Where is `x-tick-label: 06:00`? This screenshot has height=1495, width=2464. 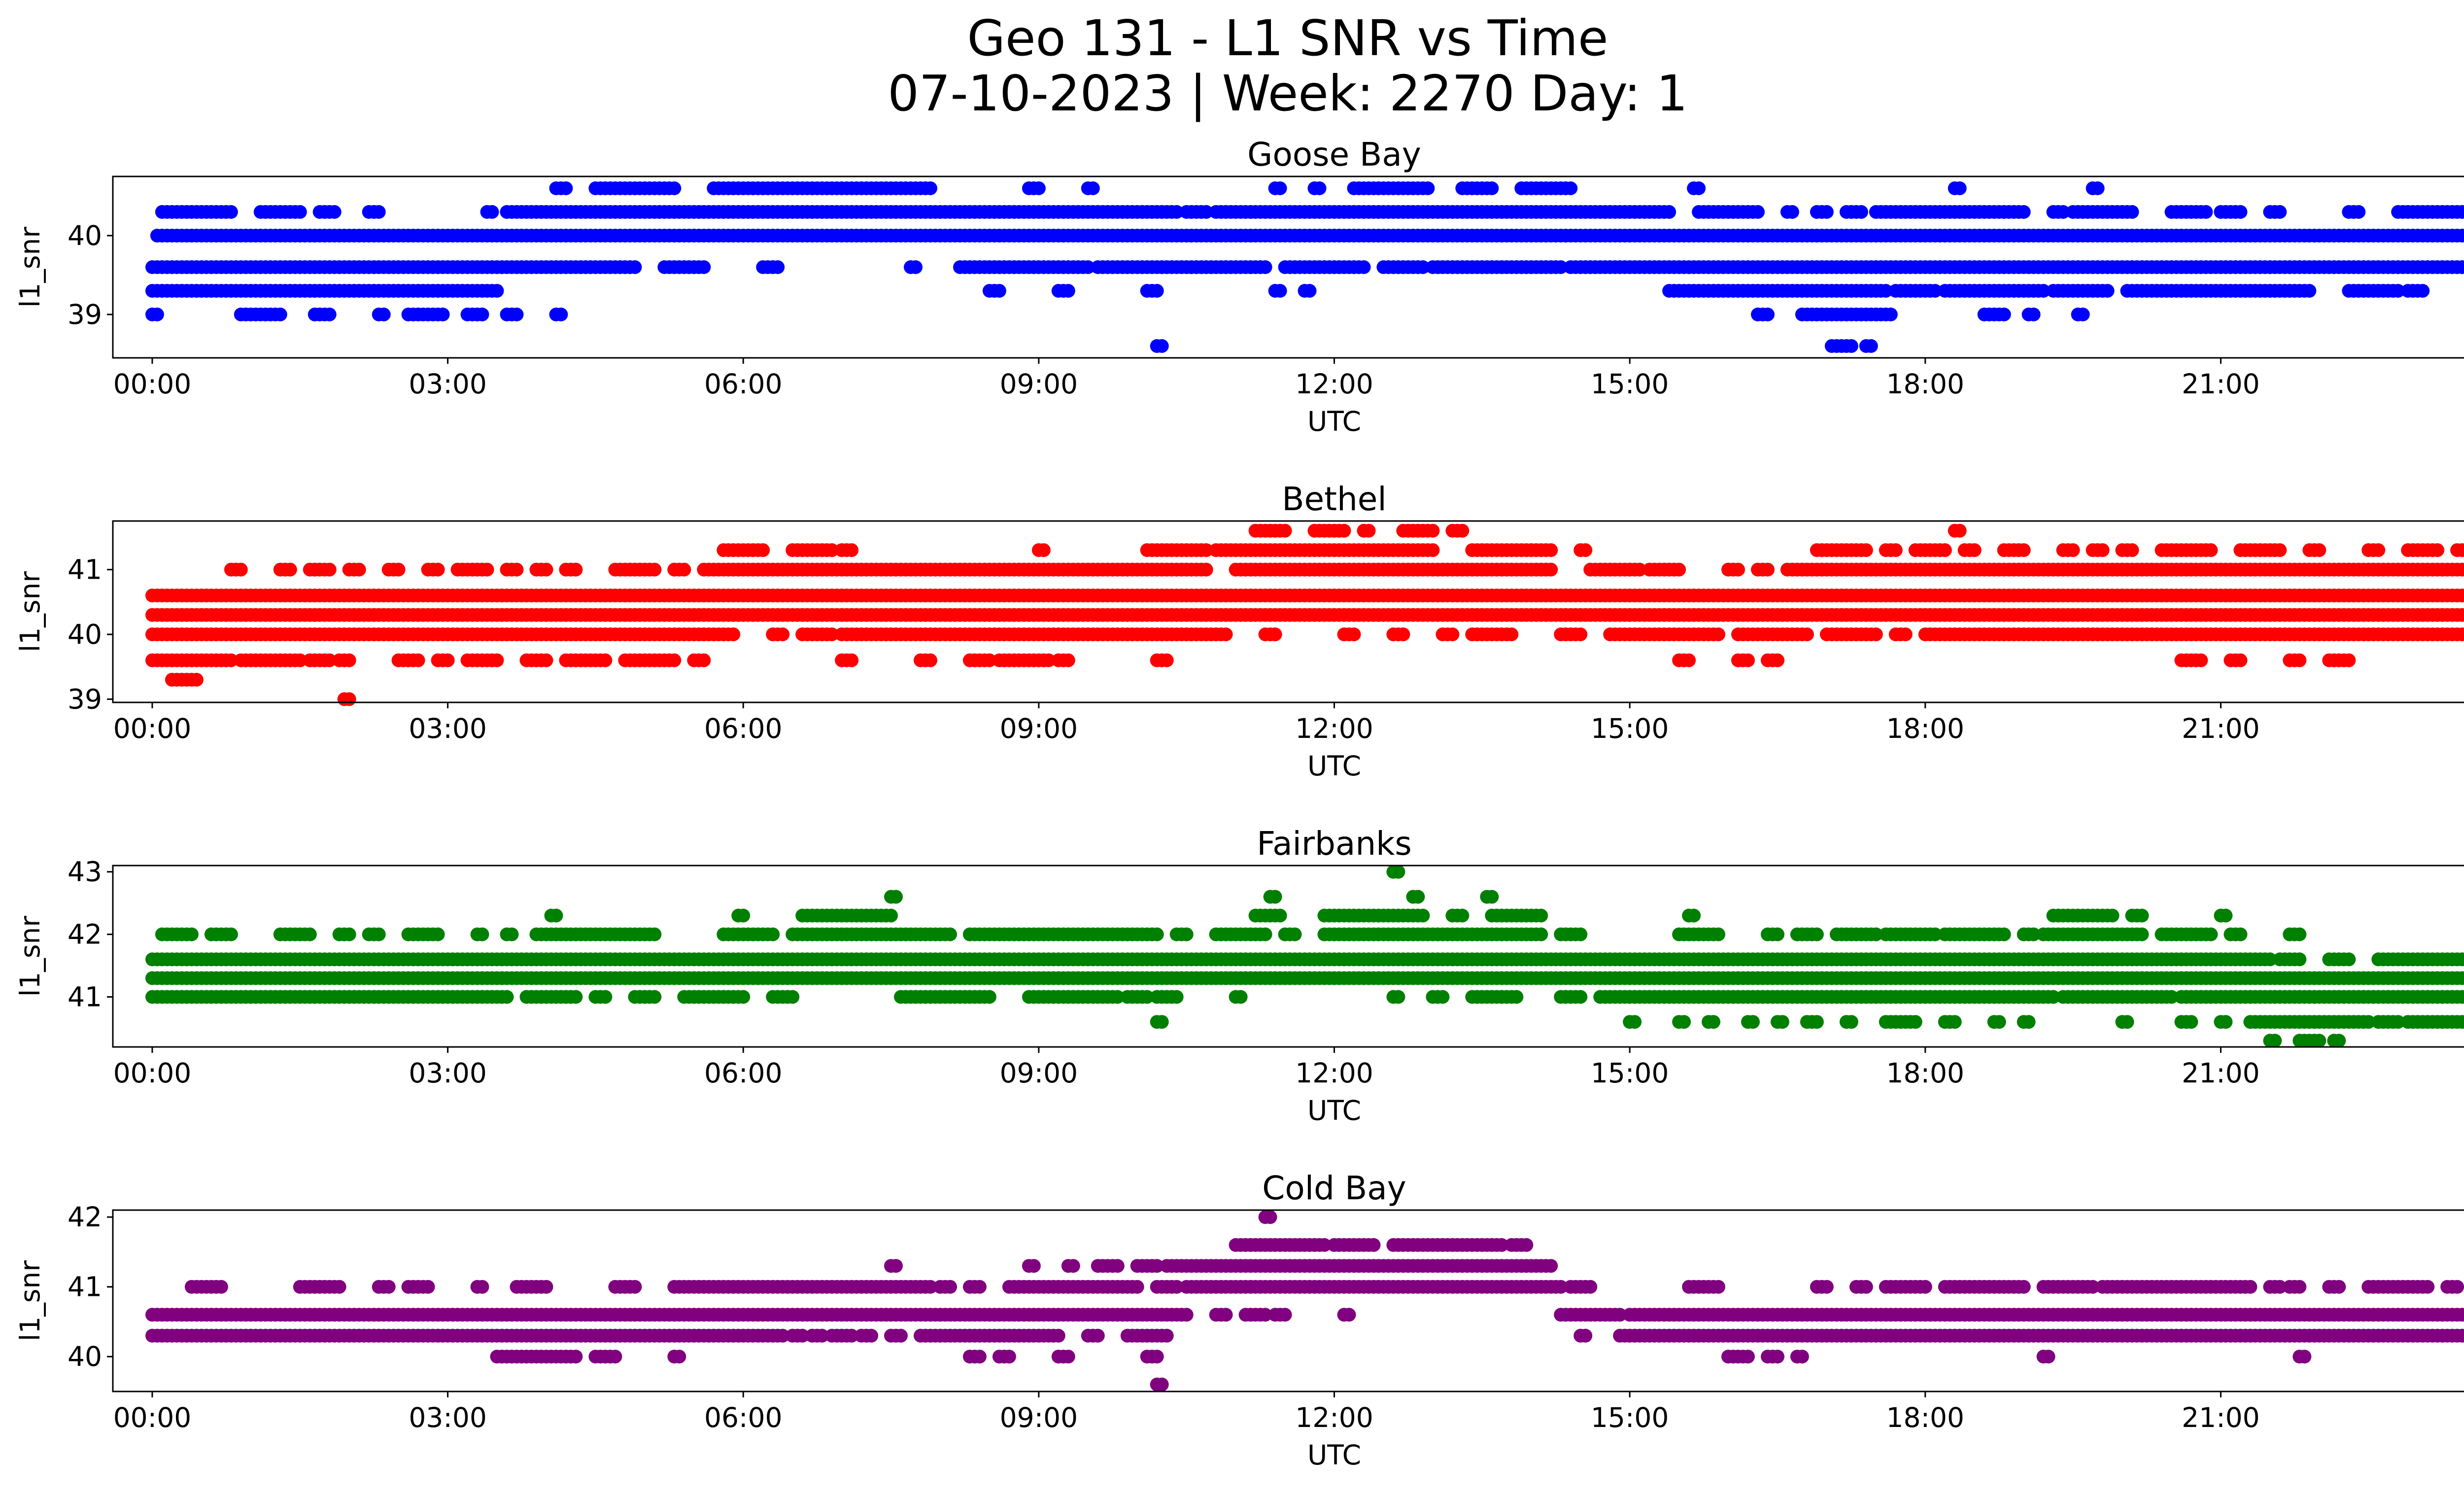 x-tick-label: 06:00 is located at coordinates (743, 384).